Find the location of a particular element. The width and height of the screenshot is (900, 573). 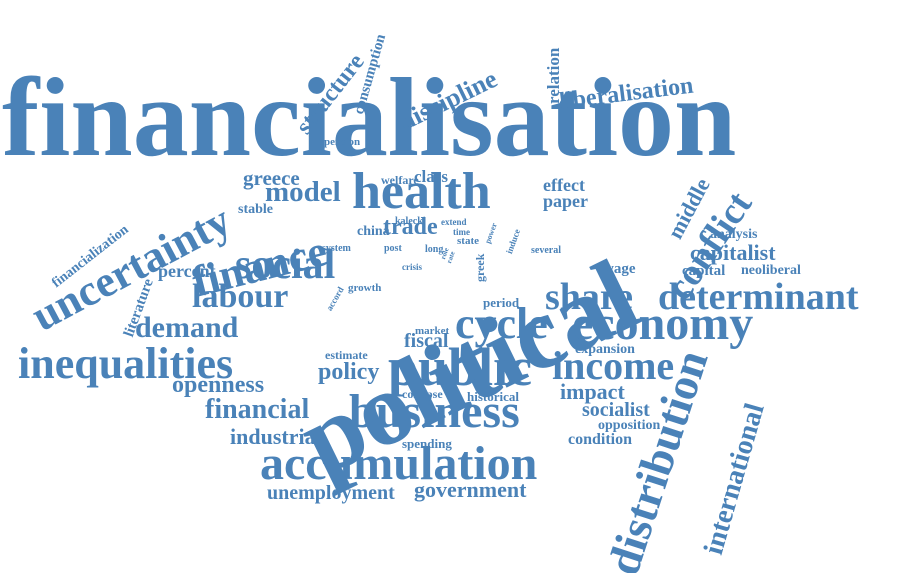

word-effect: effect is located at coordinates (564, 185).